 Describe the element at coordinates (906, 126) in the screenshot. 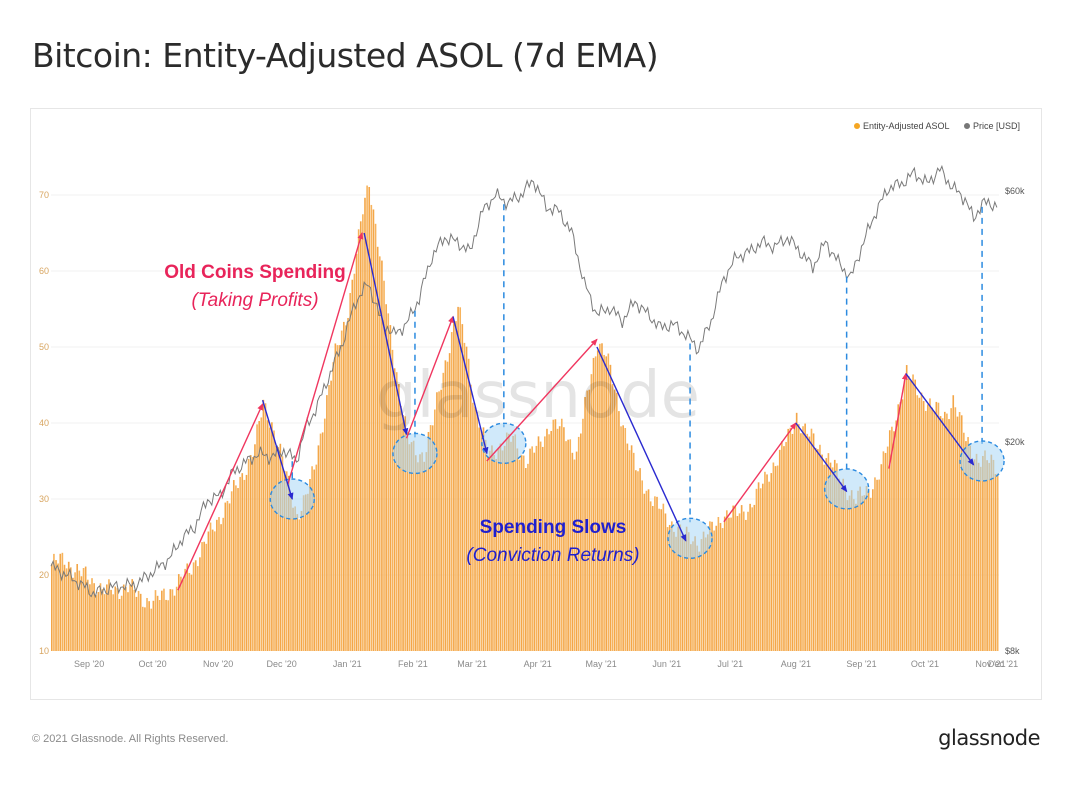

I see `legend-label-asol: Entity-Adjusted ASOL` at that location.